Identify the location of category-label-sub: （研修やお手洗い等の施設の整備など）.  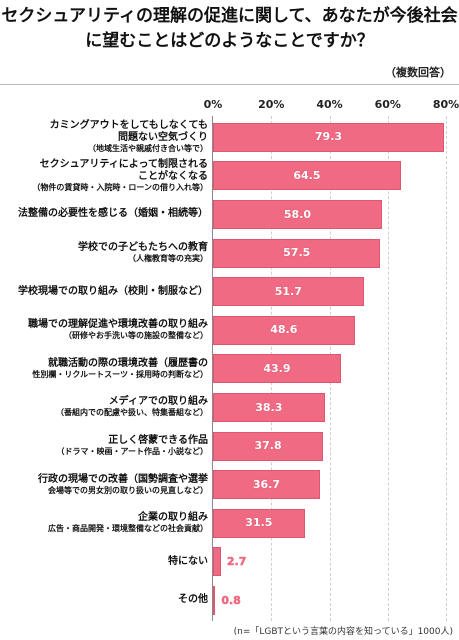
(136, 336).